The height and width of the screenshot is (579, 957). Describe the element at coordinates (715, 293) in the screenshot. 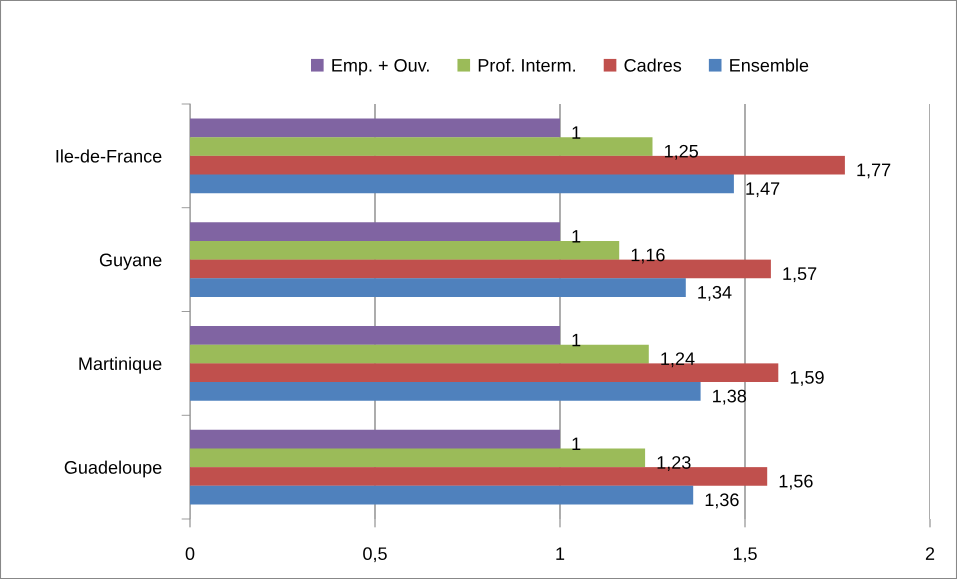

I see `data-label: 1,34` at that location.